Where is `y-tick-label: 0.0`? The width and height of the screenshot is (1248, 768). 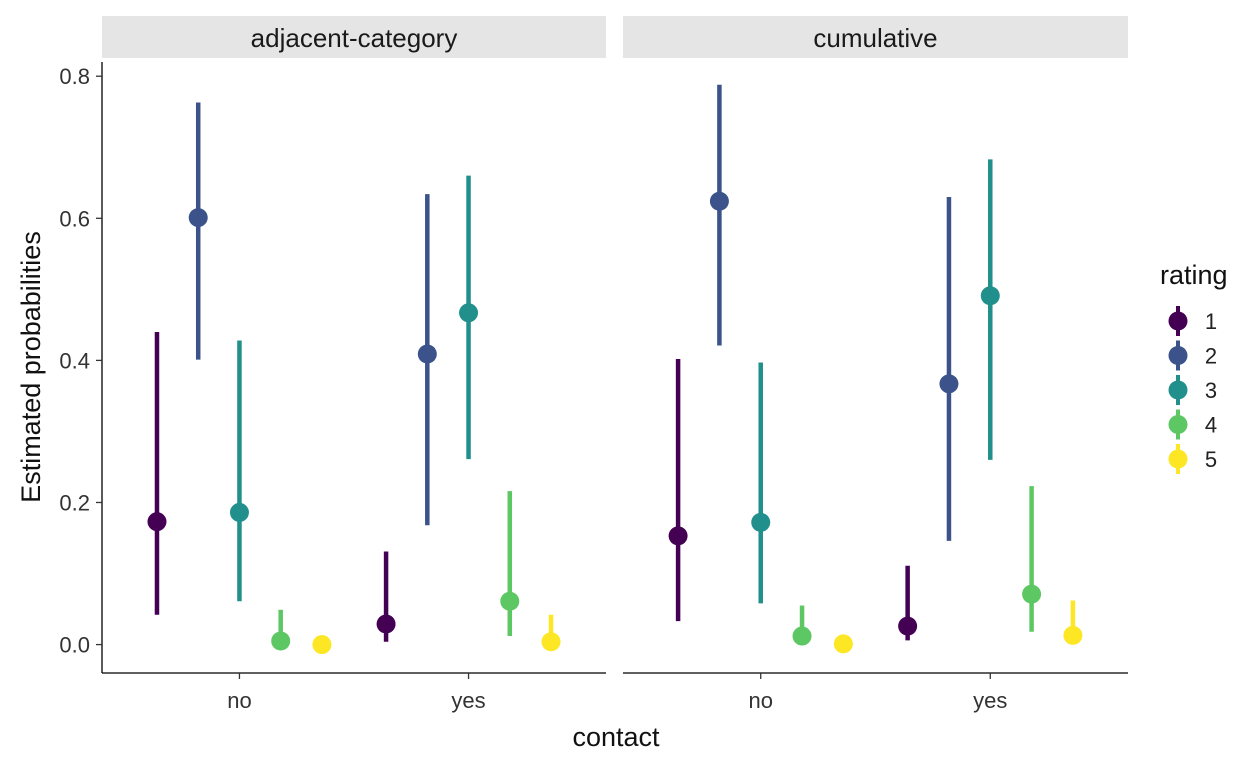 y-tick-label: 0.0 is located at coordinates (74, 645).